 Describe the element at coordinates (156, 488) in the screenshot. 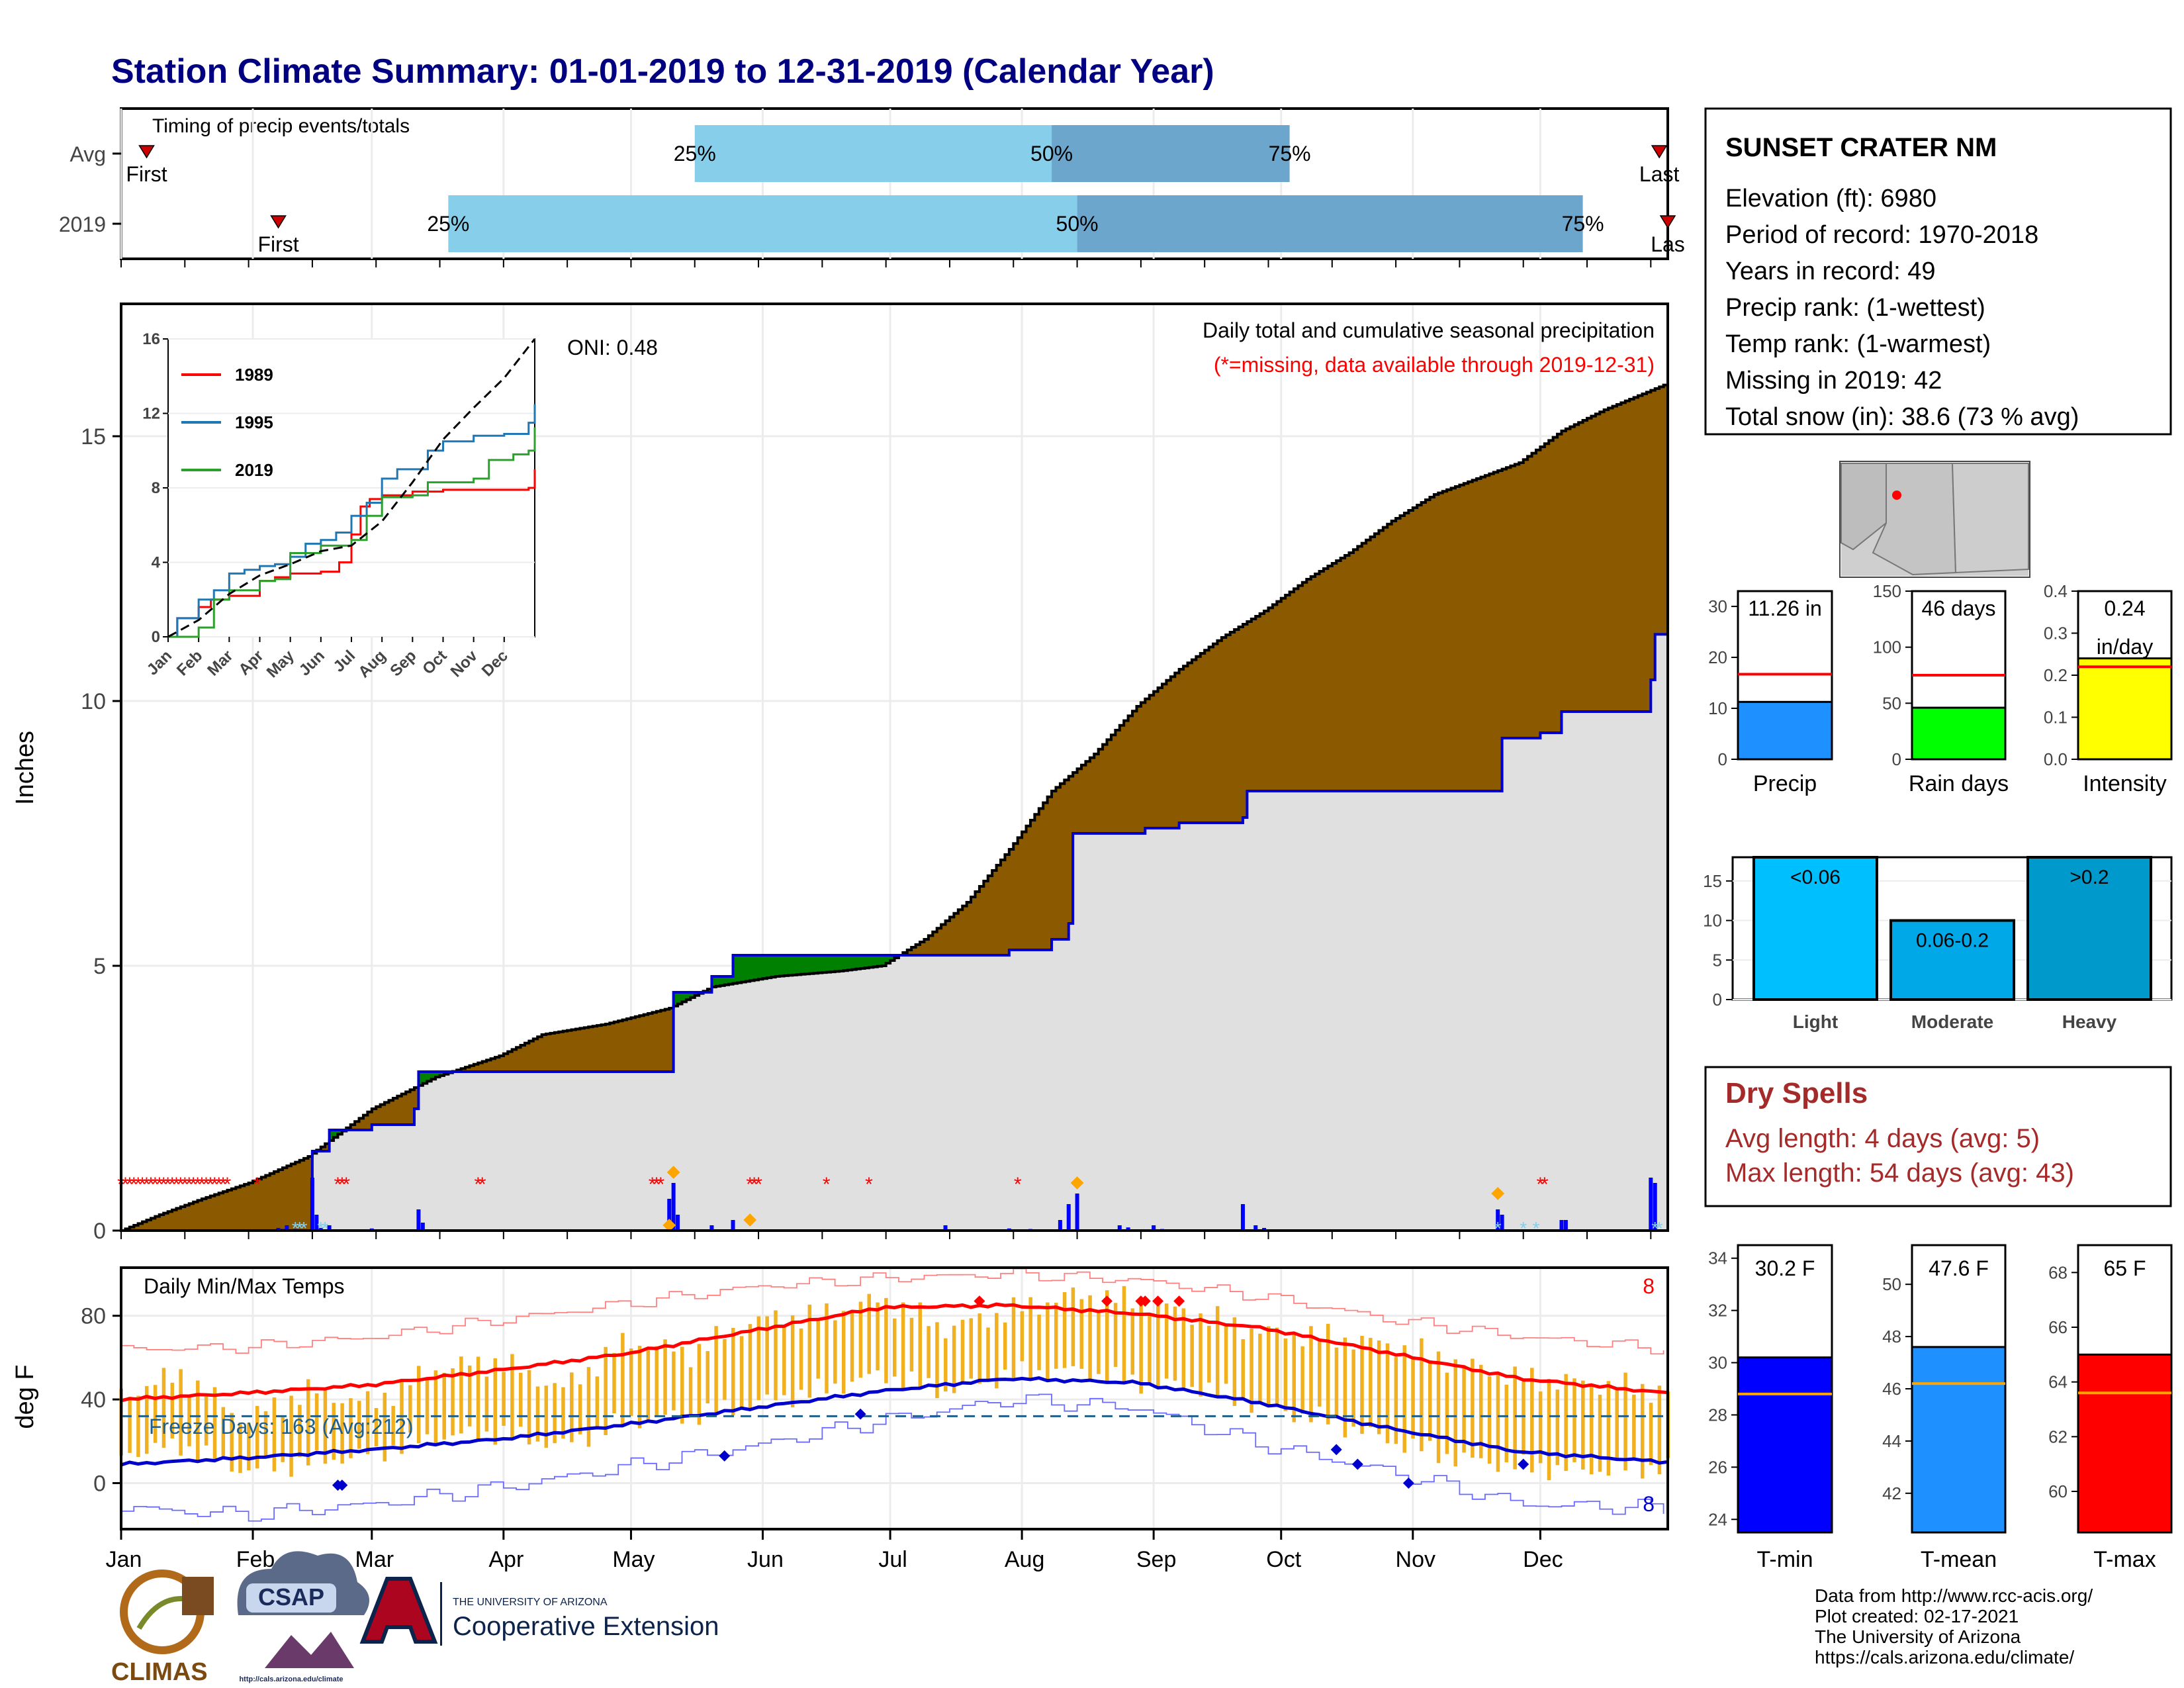

I see `inset-ytick-label: 8` at that location.